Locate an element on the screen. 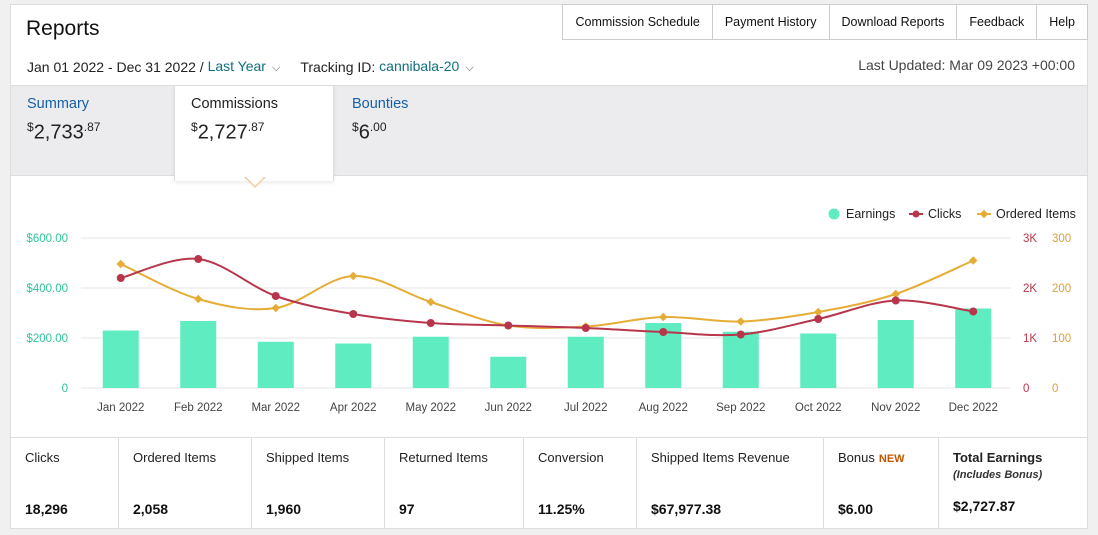 The image size is (1098, 535). tracking-id-label: Tracking ID: is located at coordinates (338, 66).